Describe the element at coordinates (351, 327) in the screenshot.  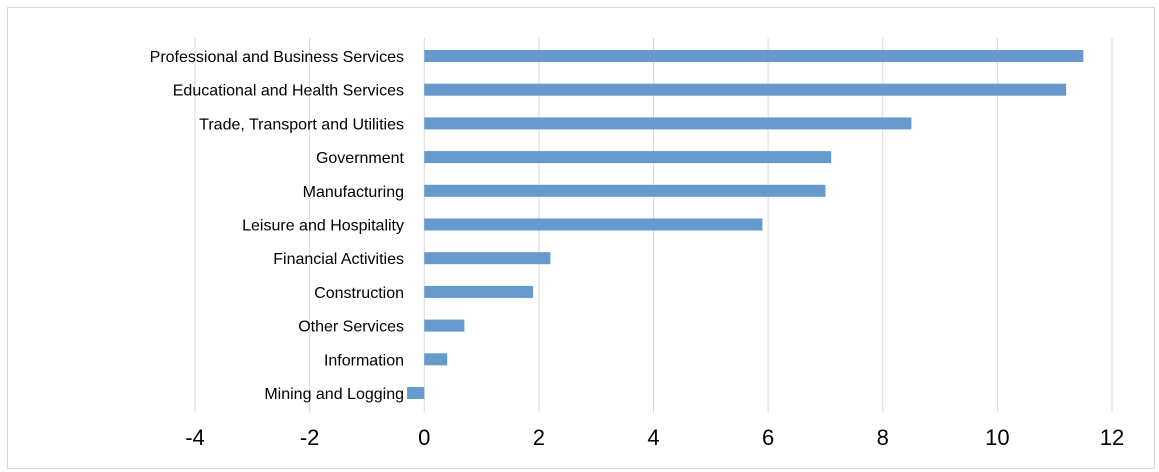
I see `category-label: Other Services` at that location.